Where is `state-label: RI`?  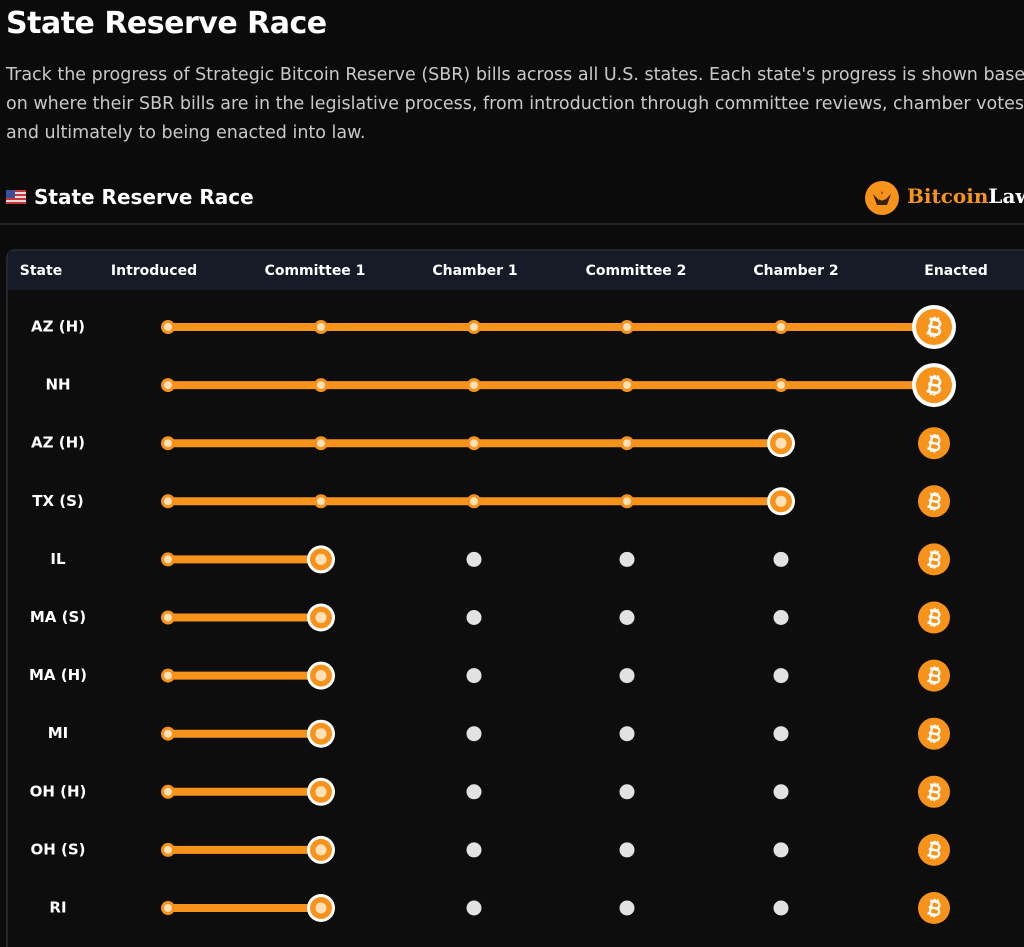 state-label: RI is located at coordinates (57, 908).